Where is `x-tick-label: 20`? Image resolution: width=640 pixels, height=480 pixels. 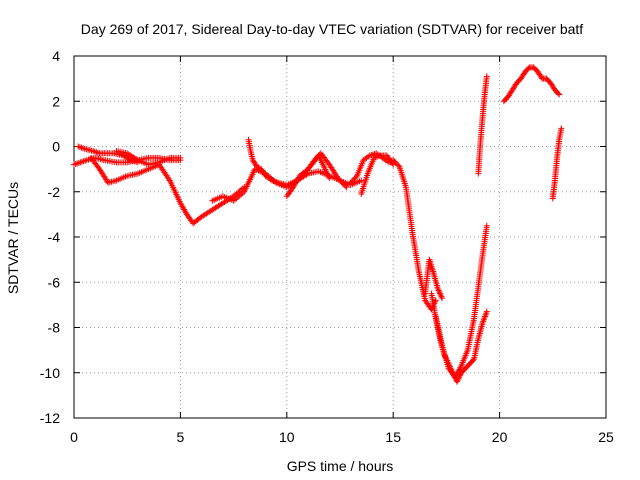 x-tick-label: 20 is located at coordinates (500, 437).